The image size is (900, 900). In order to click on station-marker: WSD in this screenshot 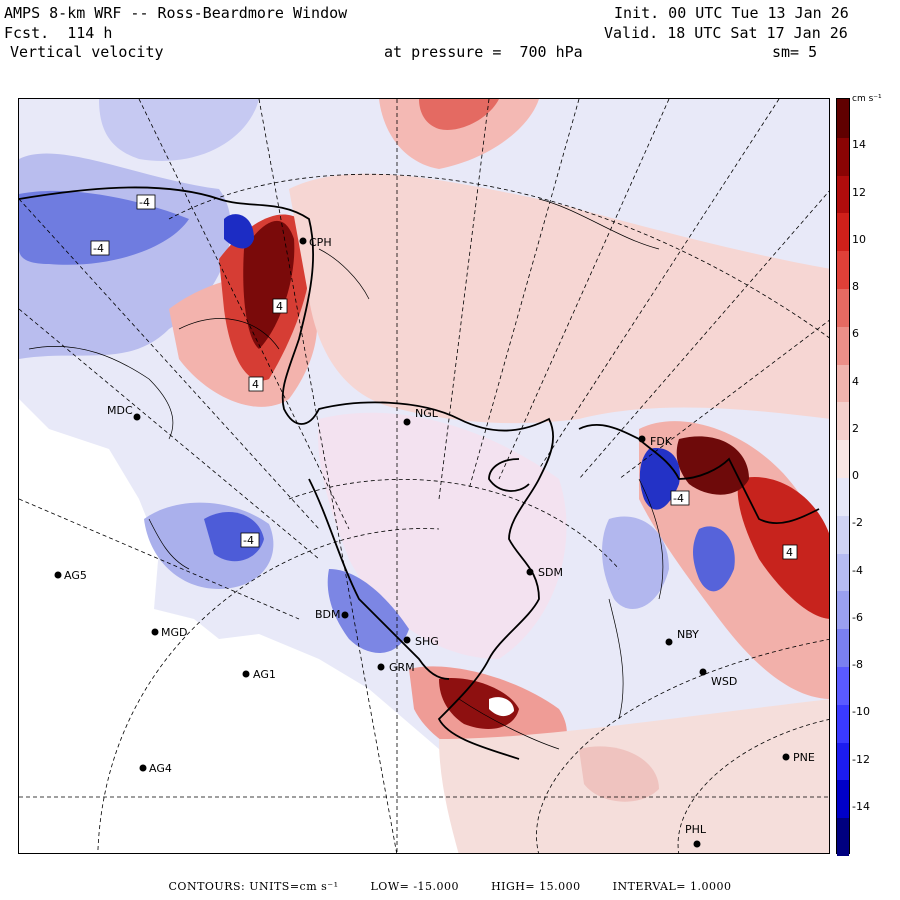, I will do `click(718, 678)`.